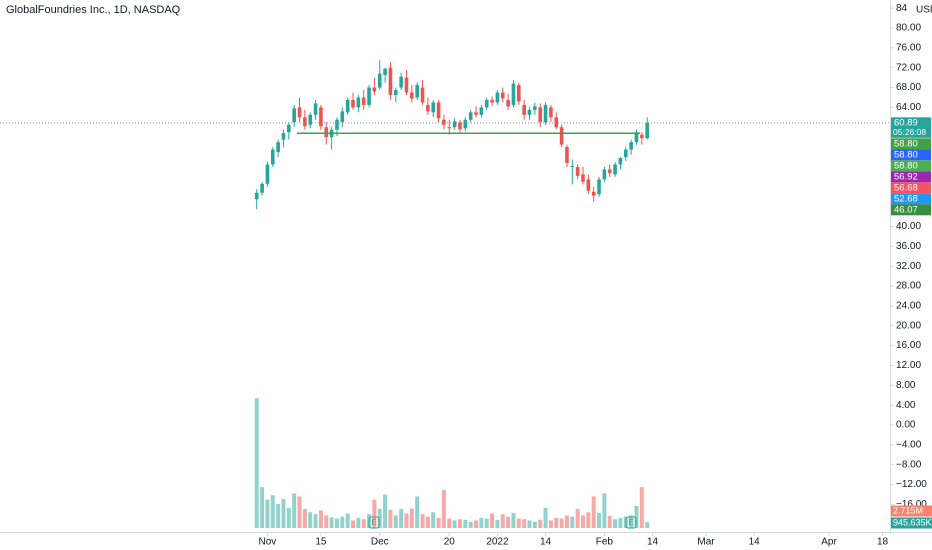 Image resolution: width=932 pixels, height=550 pixels. I want to click on currency: USD, so click(924, 10).